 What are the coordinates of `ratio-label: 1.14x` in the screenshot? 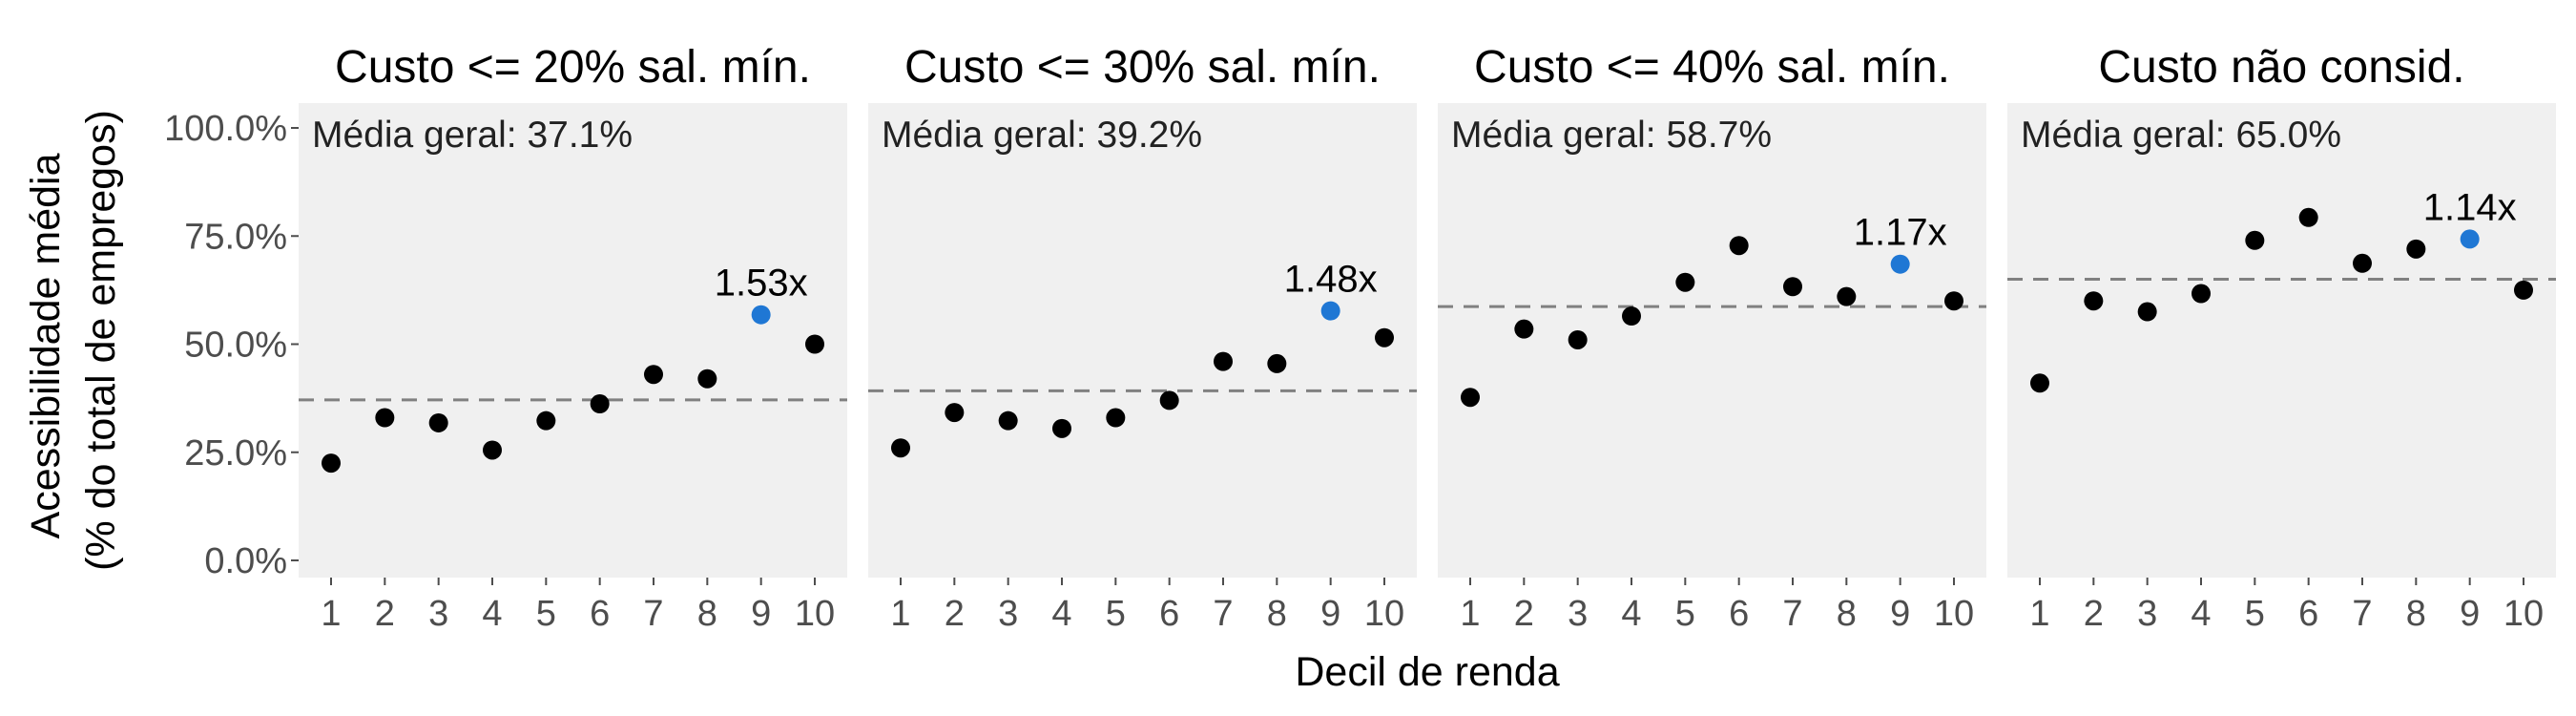 It's located at (2470, 207).